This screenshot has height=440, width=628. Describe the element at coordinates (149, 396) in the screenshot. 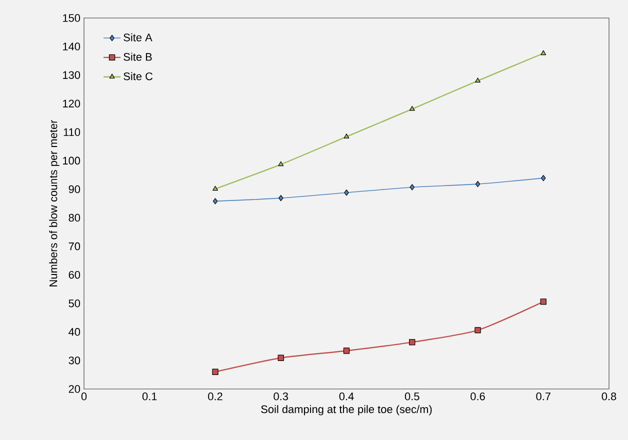

I see `x-tick-label: 0.1` at that location.